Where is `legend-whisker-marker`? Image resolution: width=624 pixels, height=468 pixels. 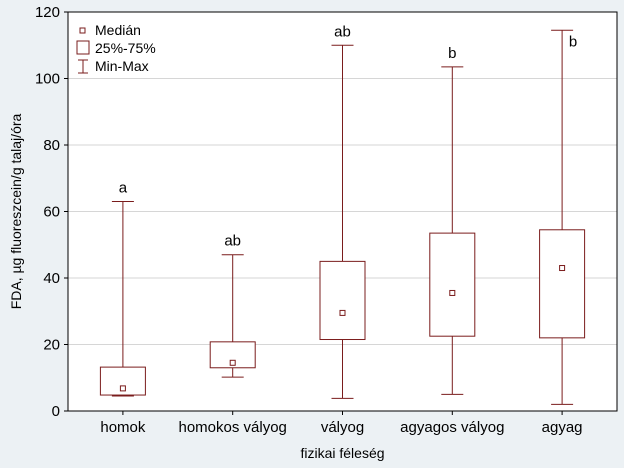 legend-whisker-marker is located at coordinates (83, 66).